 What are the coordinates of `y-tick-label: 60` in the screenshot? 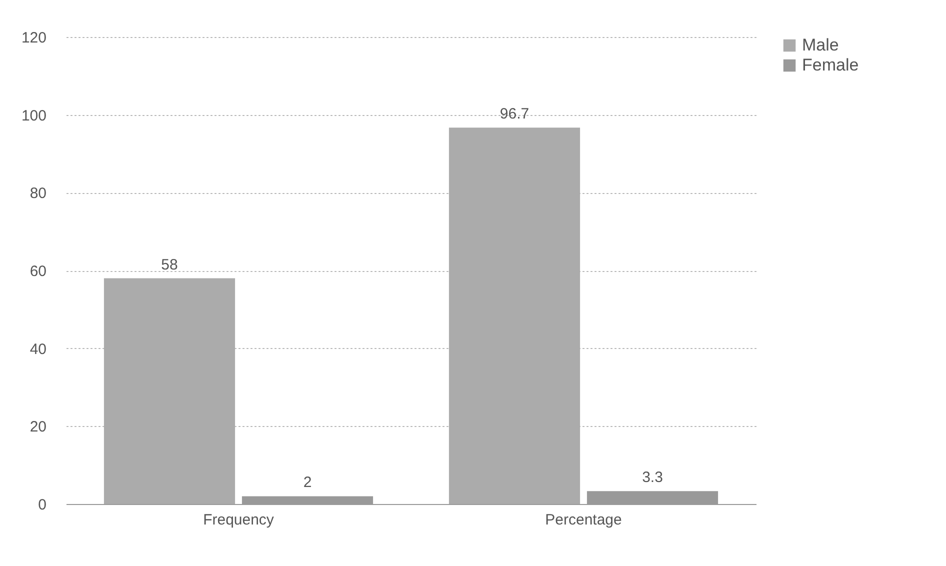 It's located at (38, 271).